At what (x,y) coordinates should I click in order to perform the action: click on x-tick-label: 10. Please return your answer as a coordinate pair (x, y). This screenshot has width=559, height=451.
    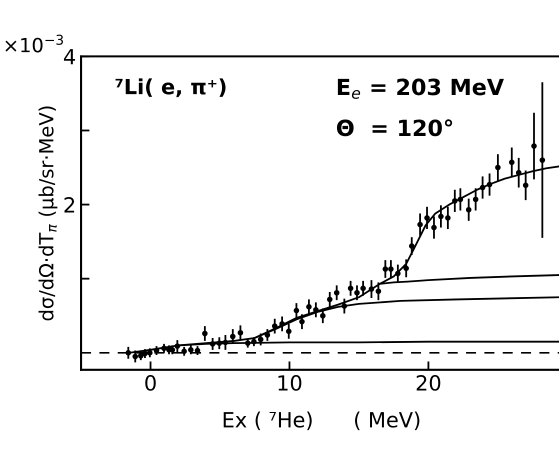
    Looking at the image, I should click on (290, 383).